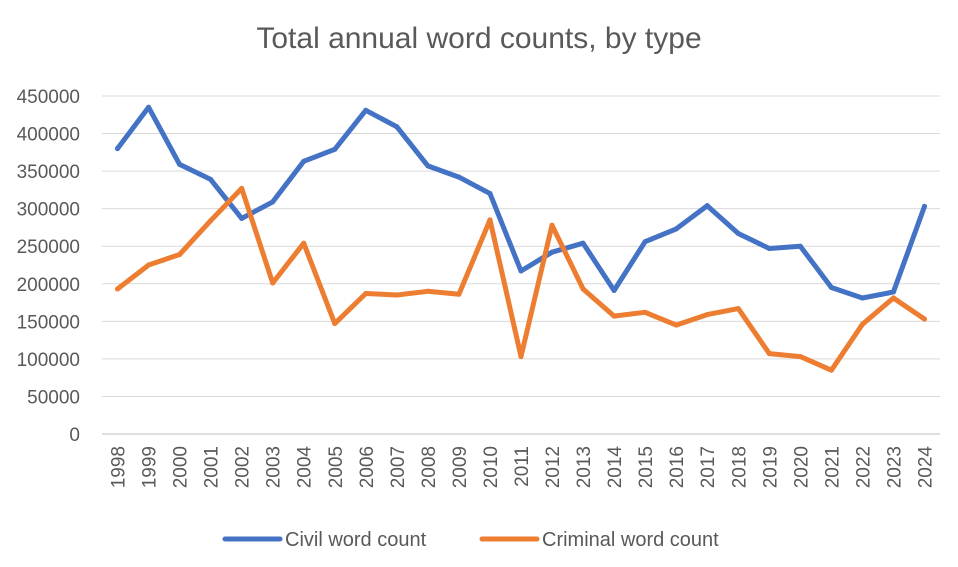 The height and width of the screenshot is (567, 958). I want to click on x-tick-label: 2004, so click(305, 467).